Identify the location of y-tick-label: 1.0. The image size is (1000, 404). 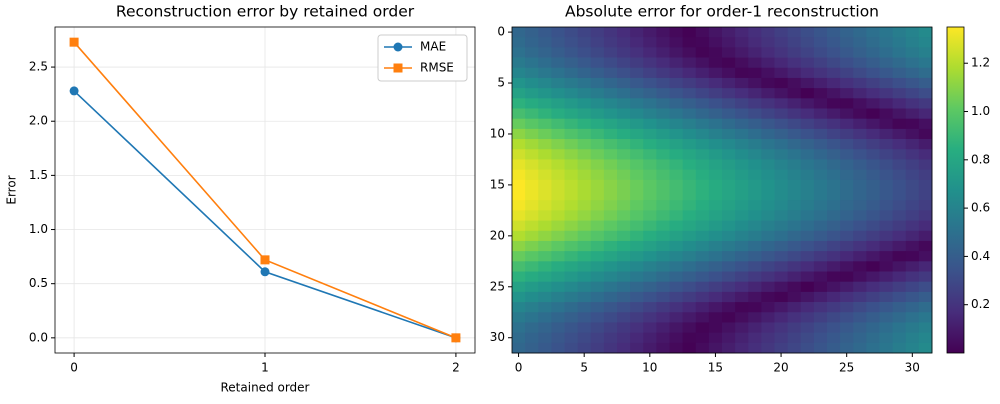
(38, 229).